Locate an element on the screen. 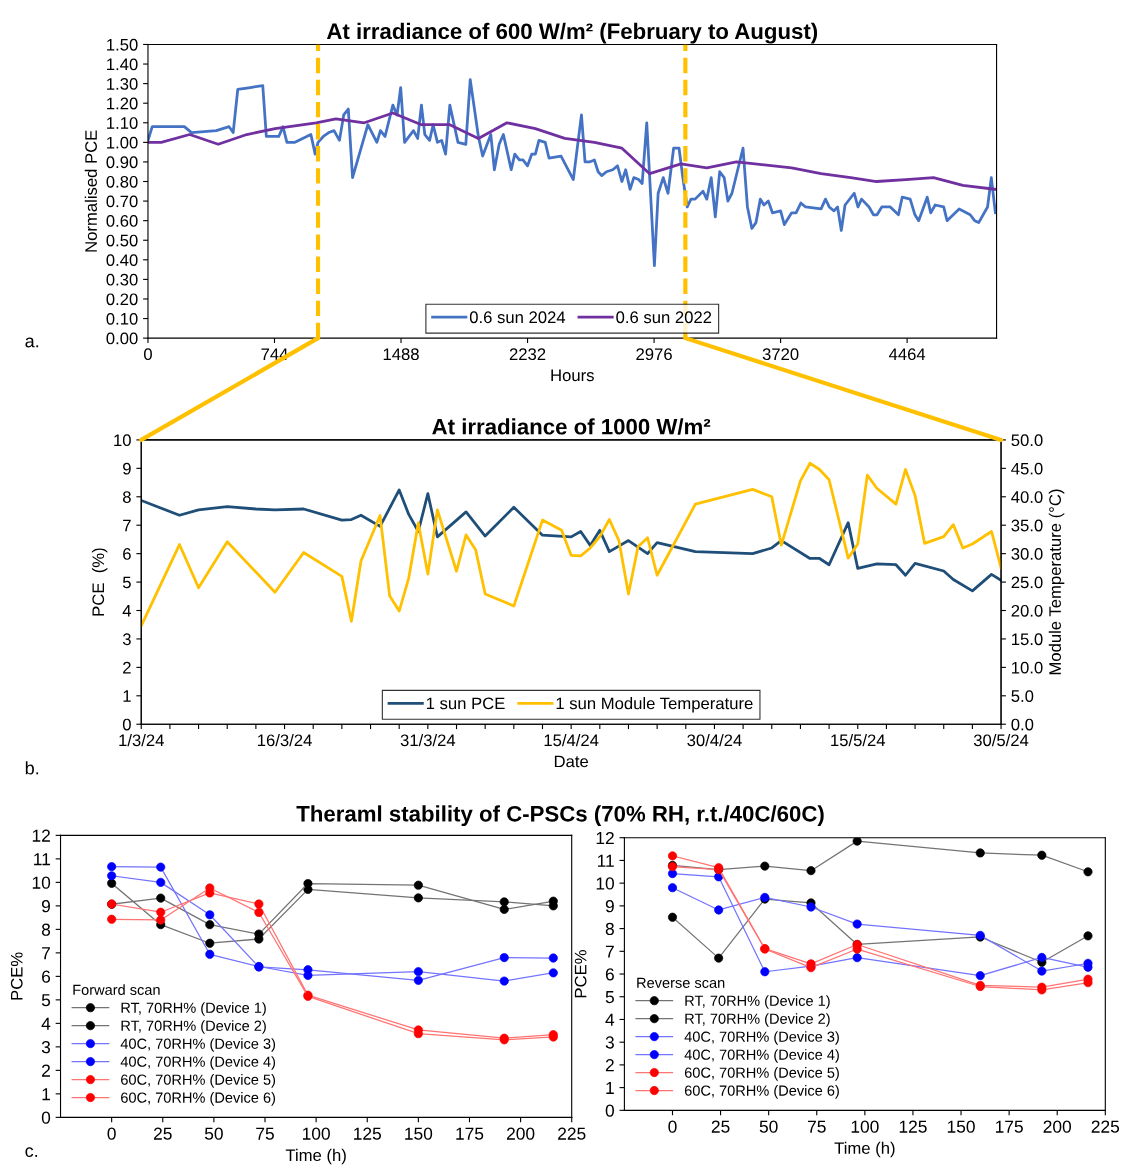 This screenshot has width=1121, height=1170. y-tick-label: 1.30 is located at coordinates (122, 84).